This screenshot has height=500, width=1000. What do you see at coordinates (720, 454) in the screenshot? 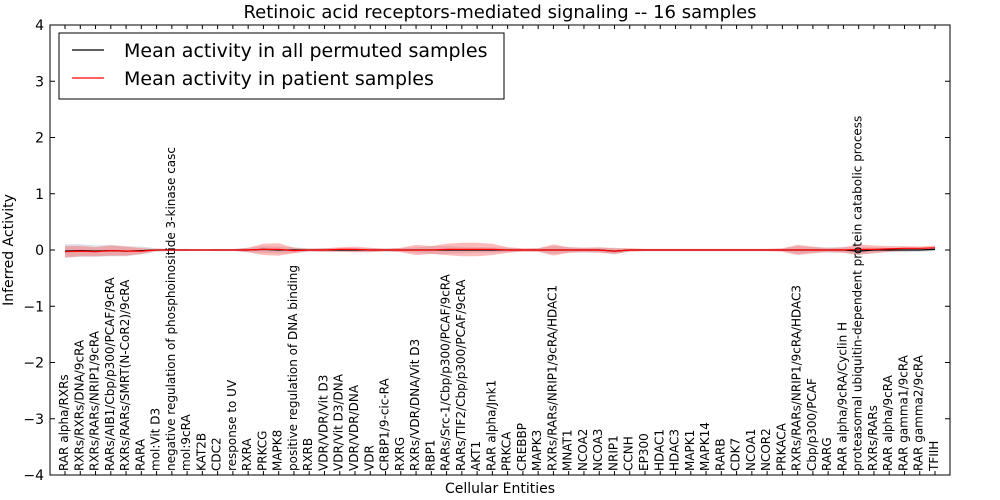
I see `entity-label: RARB` at bounding box center [720, 454].